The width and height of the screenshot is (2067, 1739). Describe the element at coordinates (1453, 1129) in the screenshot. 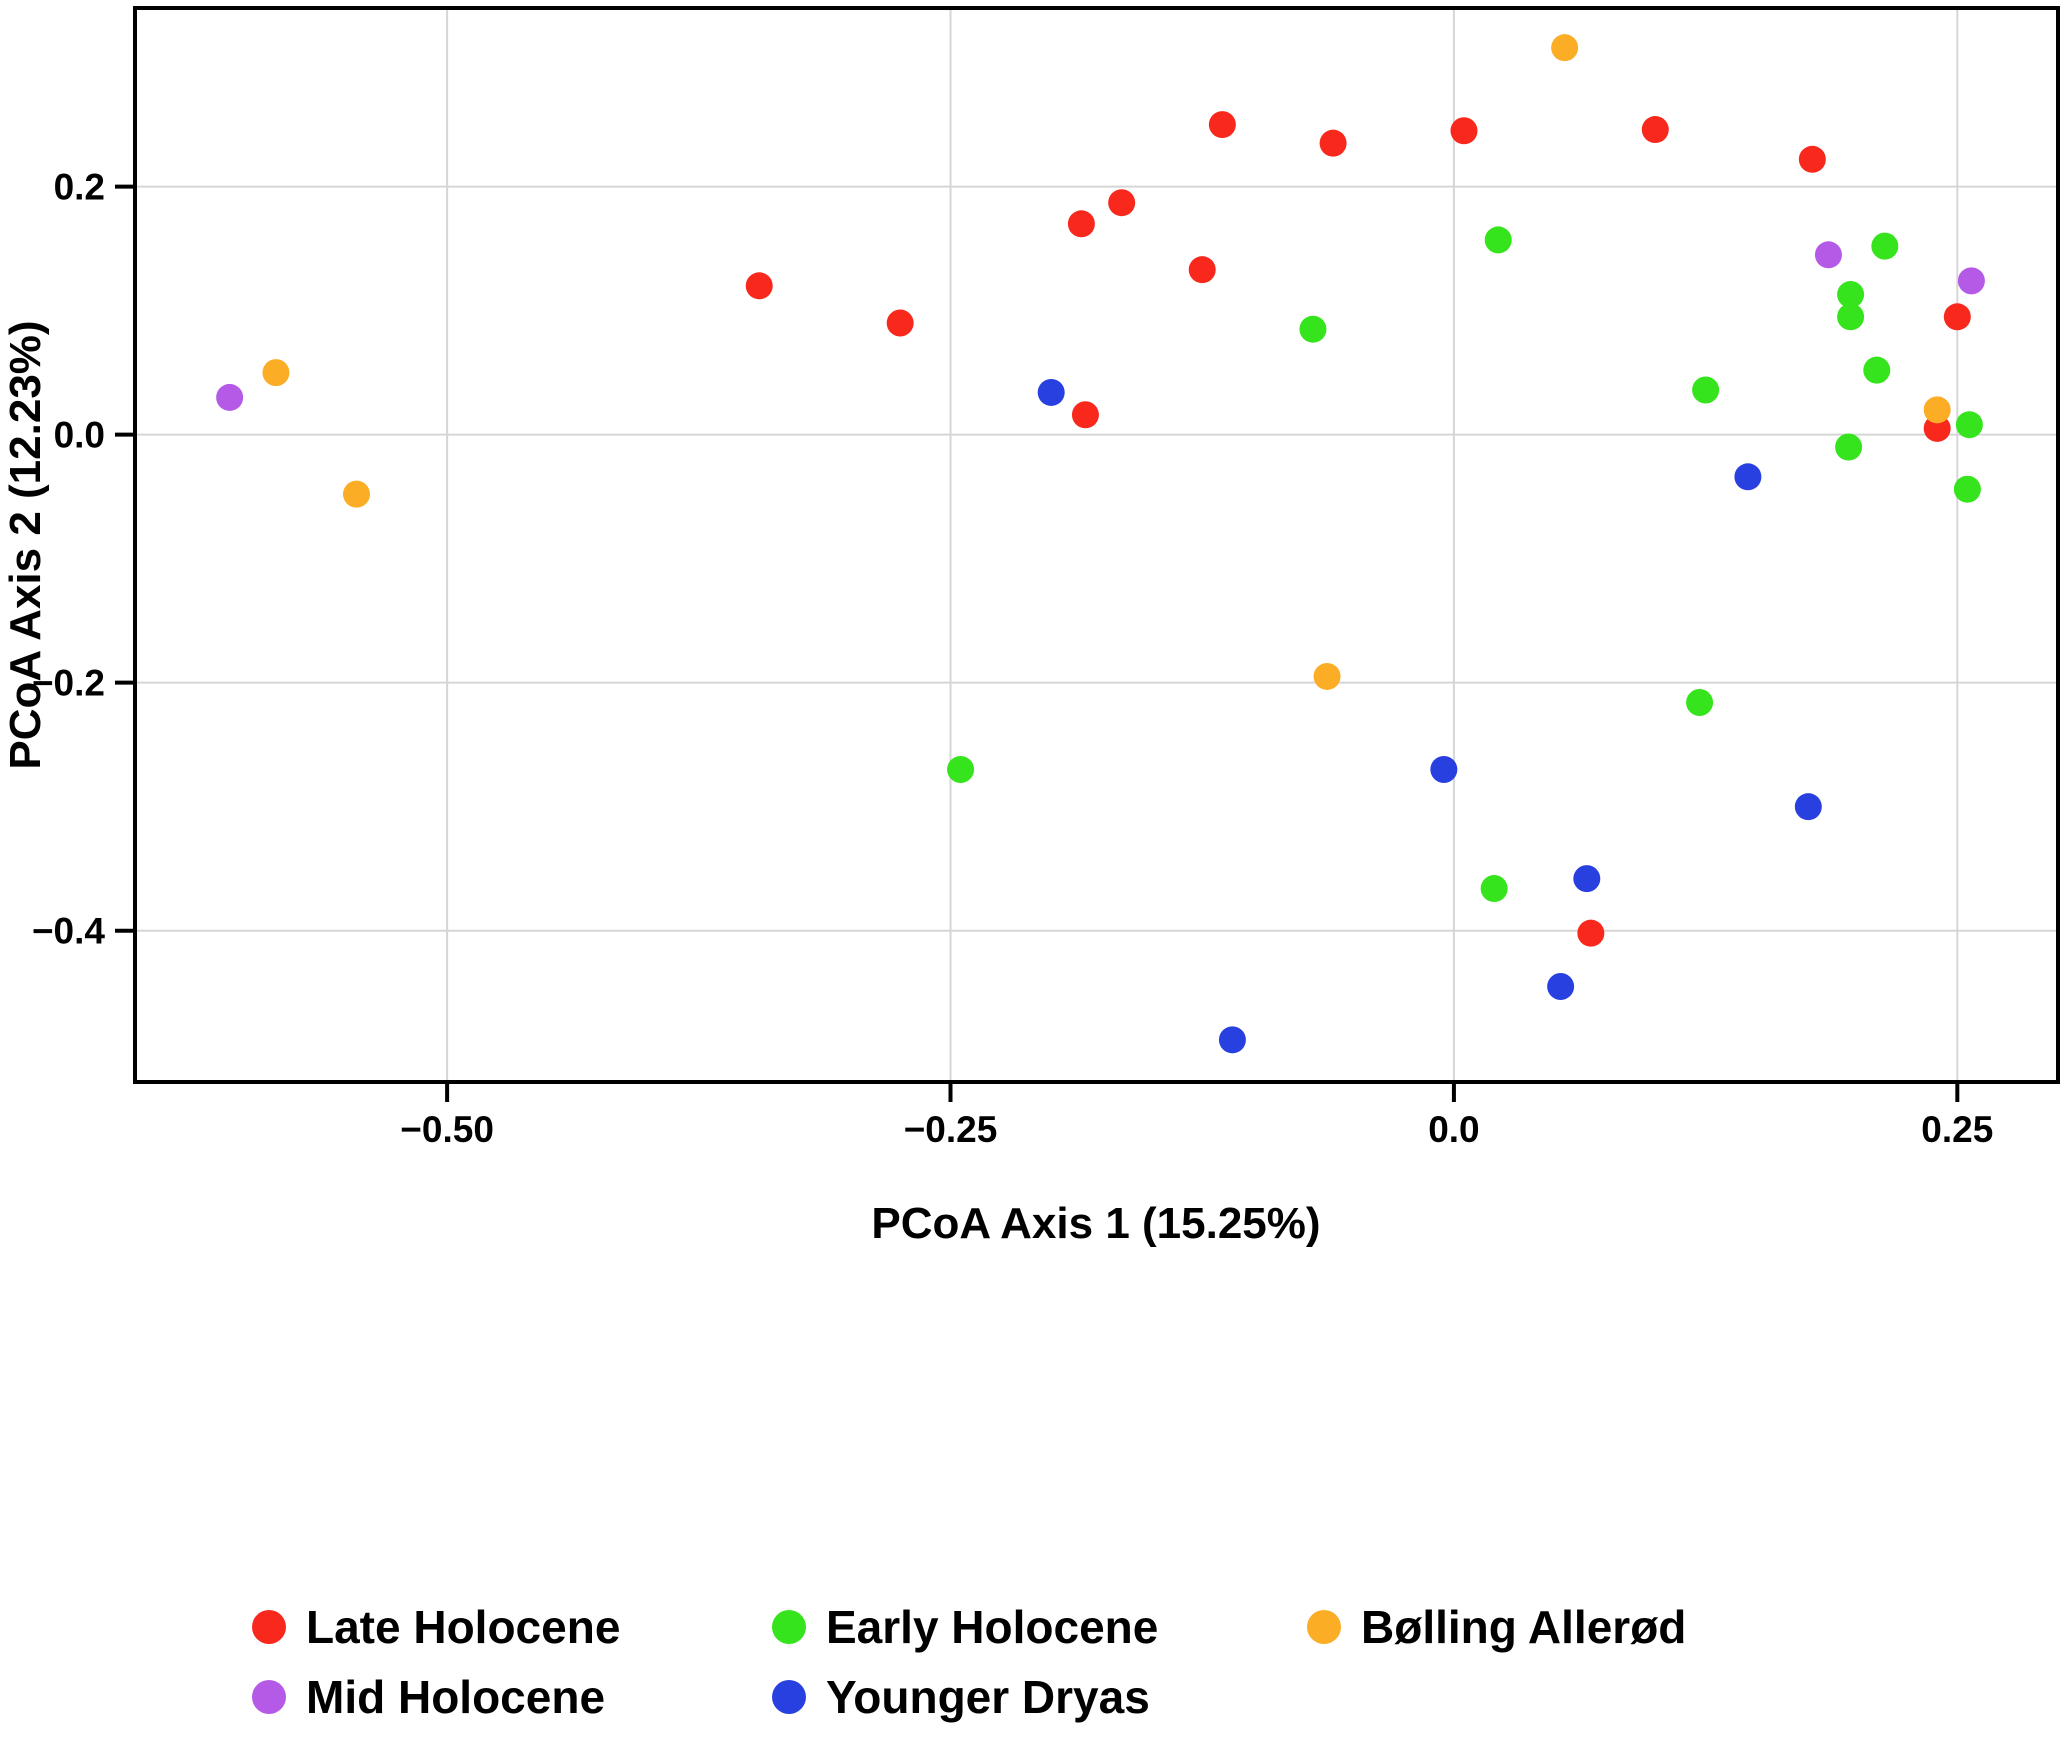

I see `x-tick-label: 0.0` at that location.